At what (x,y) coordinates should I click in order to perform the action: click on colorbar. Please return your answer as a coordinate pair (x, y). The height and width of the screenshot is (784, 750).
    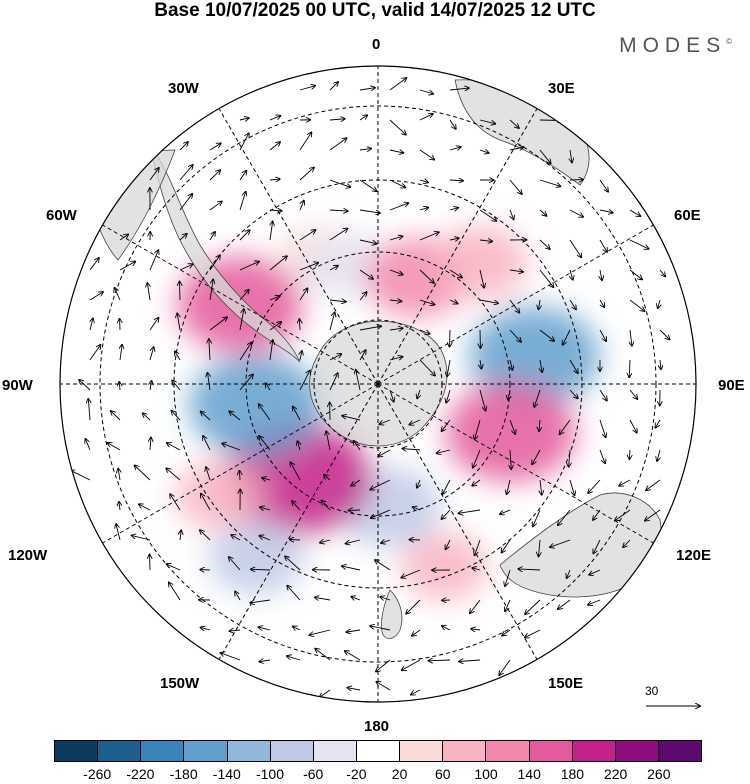
    Looking at the image, I should click on (378, 751).